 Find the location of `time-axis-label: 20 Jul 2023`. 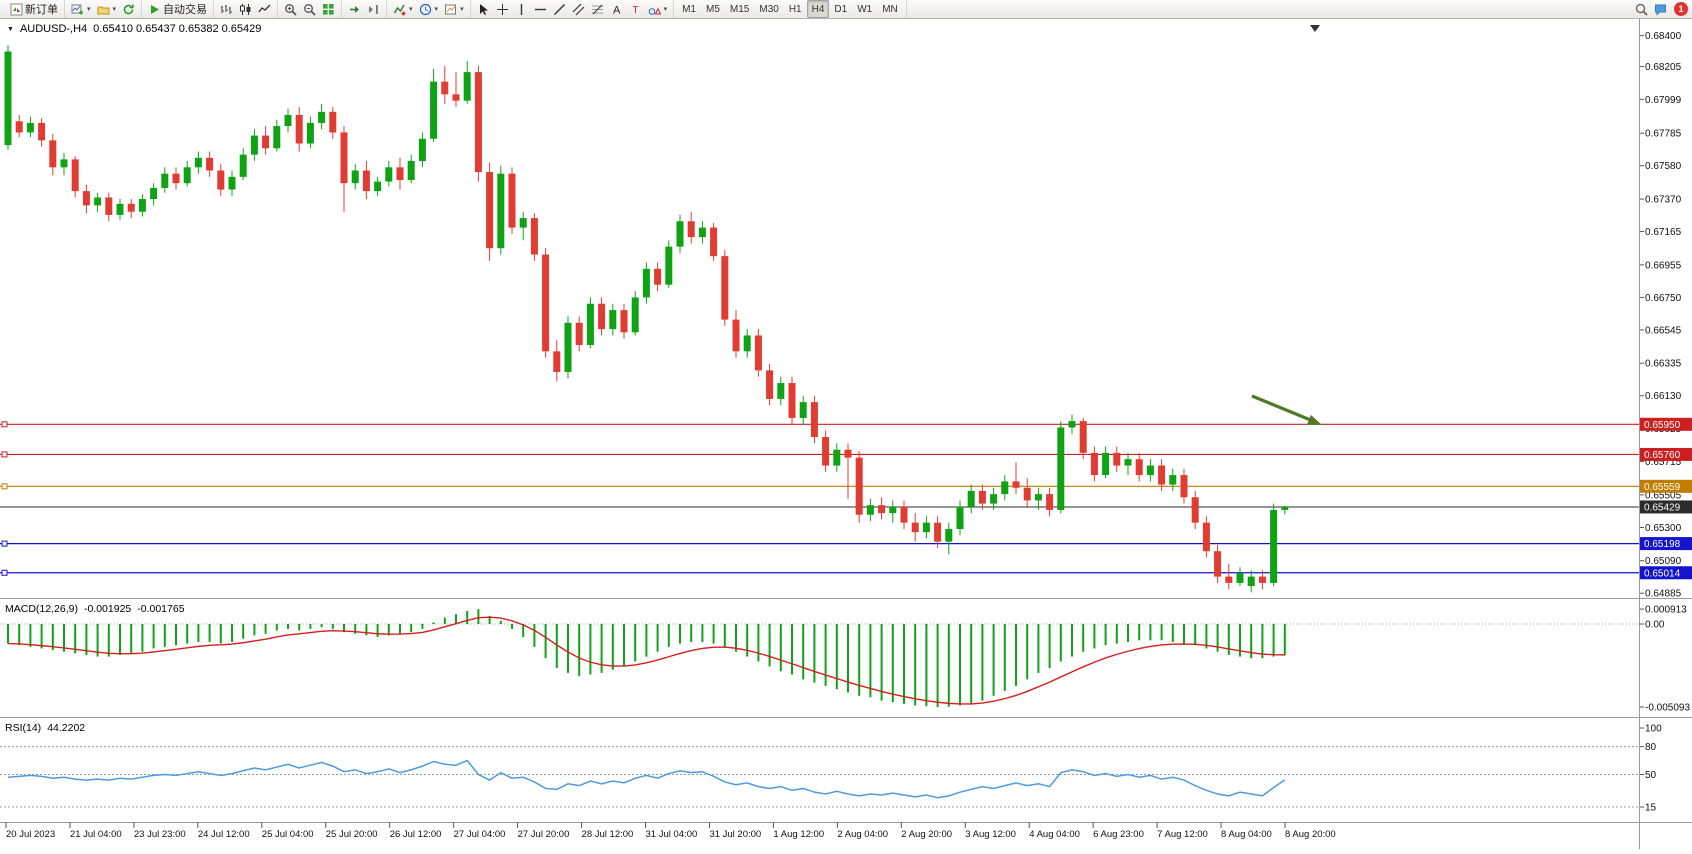

time-axis-label: 20 Jul 2023 is located at coordinates (30, 834).